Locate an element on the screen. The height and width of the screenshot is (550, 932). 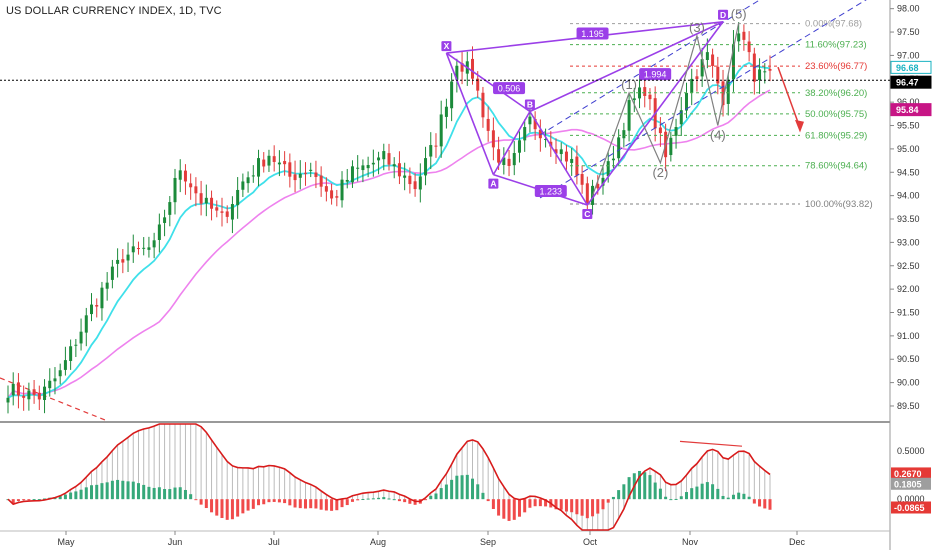
x-tick-label: Aug is located at coordinates (378, 542).